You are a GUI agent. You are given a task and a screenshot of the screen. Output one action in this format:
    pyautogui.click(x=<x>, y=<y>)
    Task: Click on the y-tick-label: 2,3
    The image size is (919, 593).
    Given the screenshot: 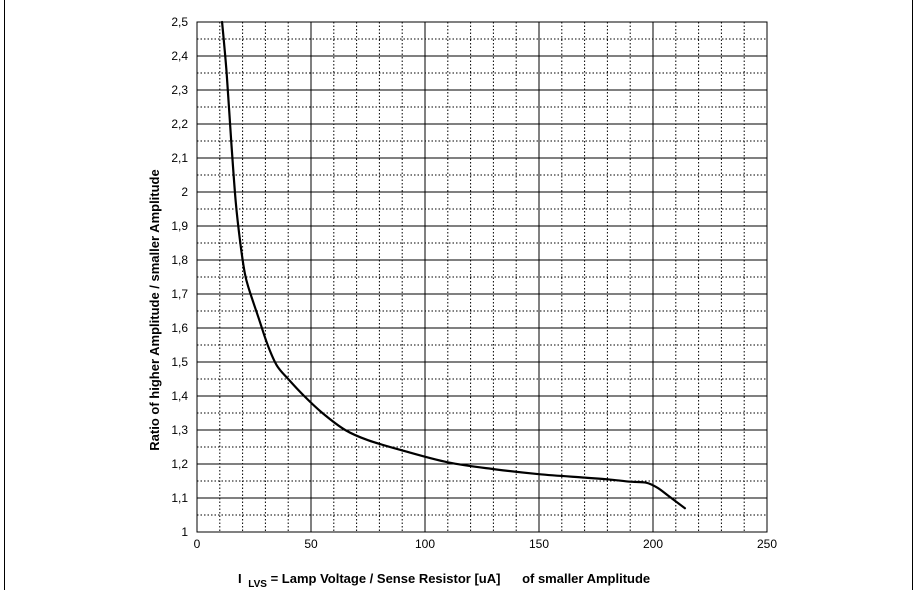 What is the action you would take?
    pyautogui.click(x=179, y=90)
    